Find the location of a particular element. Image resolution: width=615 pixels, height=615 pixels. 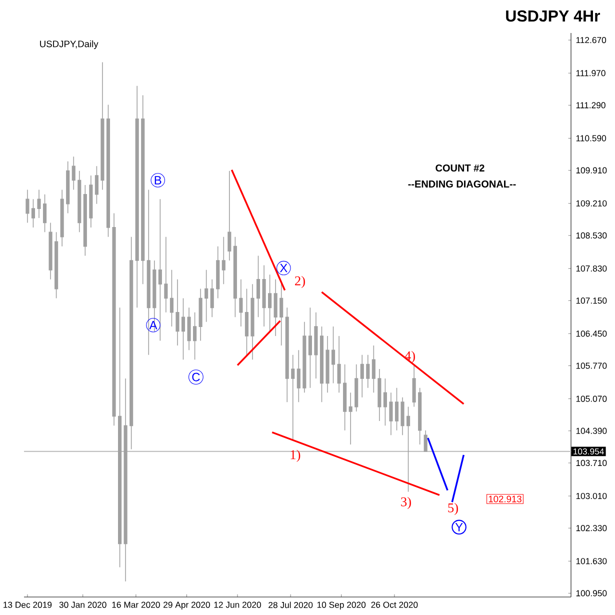

annotation: 102.913 is located at coordinates (505, 499).